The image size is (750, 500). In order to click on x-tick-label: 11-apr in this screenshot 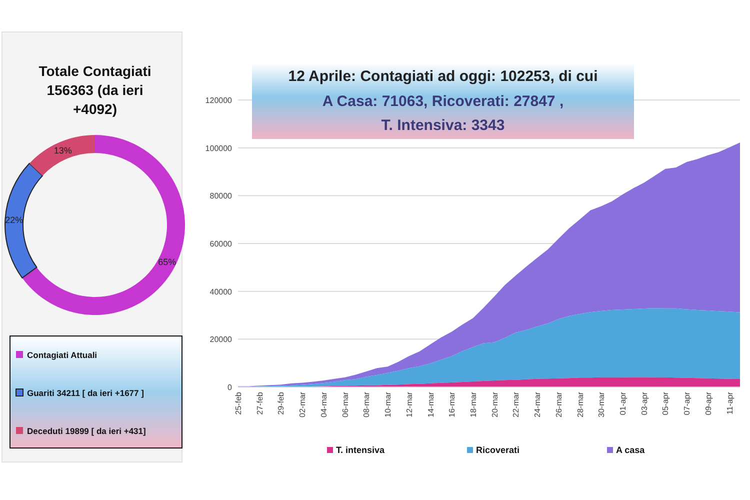, I will do `click(729, 403)`.